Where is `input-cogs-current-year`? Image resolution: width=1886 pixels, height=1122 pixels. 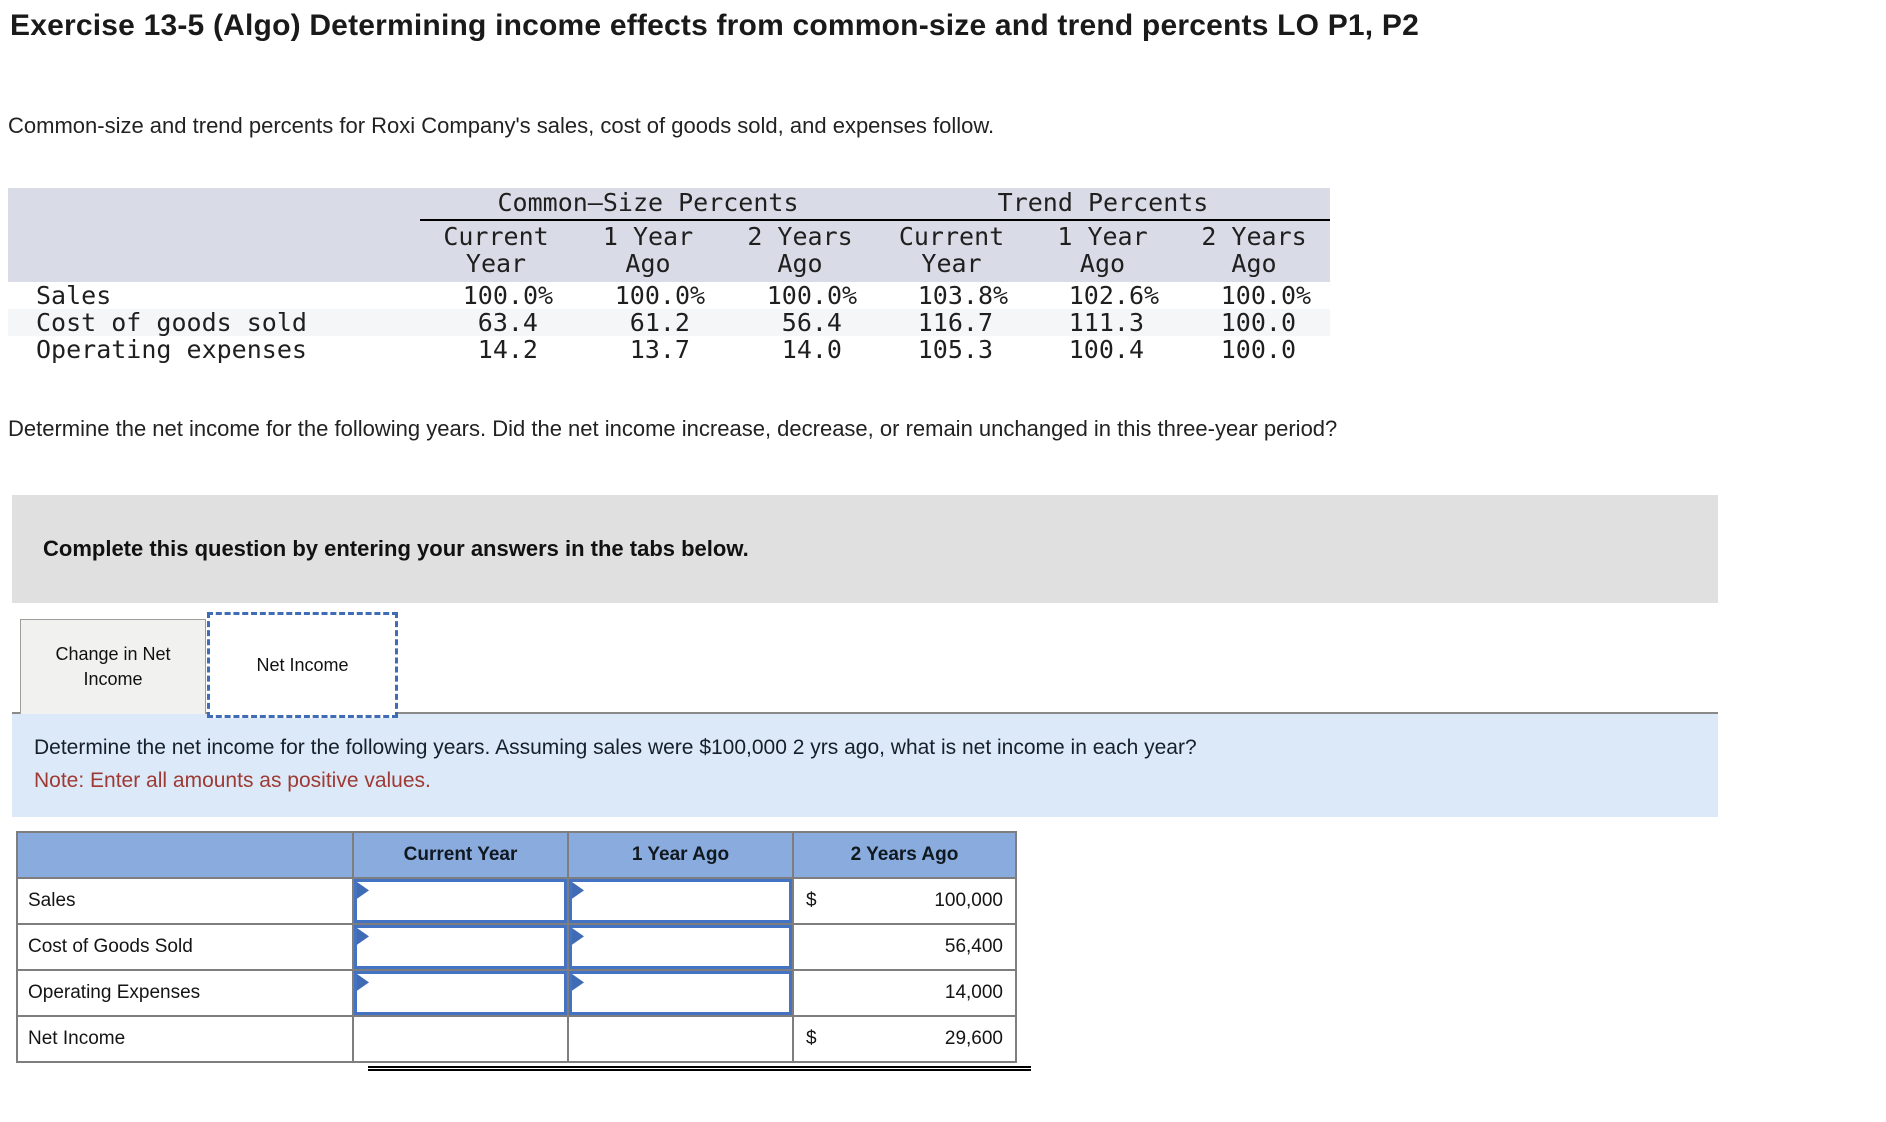
input-cogs-current-year is located at coordinates (460, 947).